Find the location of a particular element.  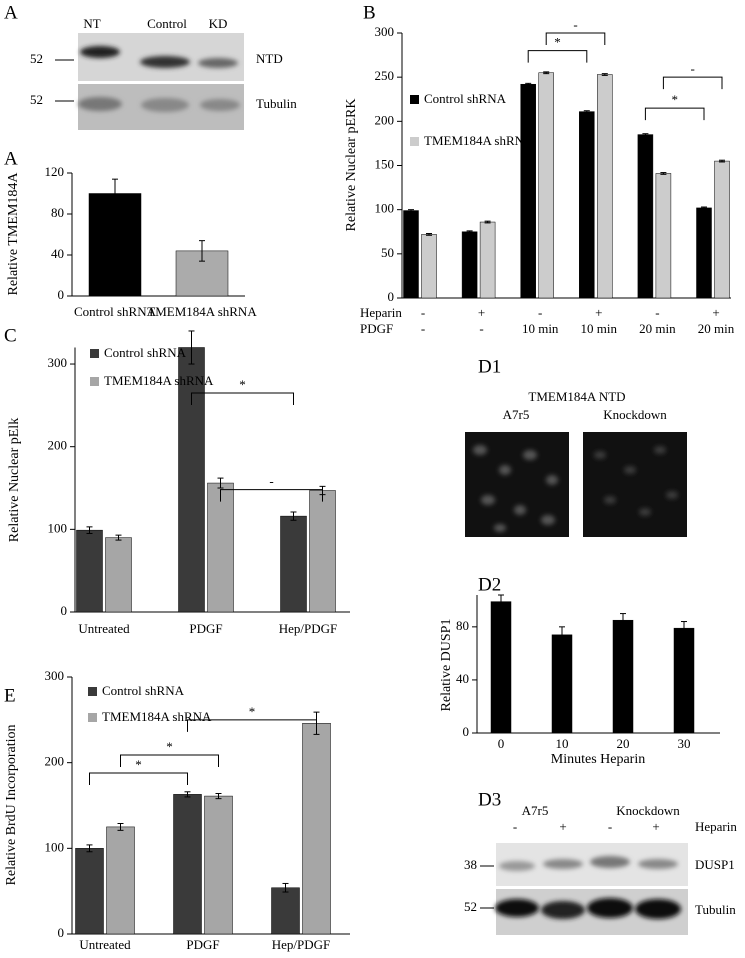

panel-label: D3 is located at coordinates (489, 799).